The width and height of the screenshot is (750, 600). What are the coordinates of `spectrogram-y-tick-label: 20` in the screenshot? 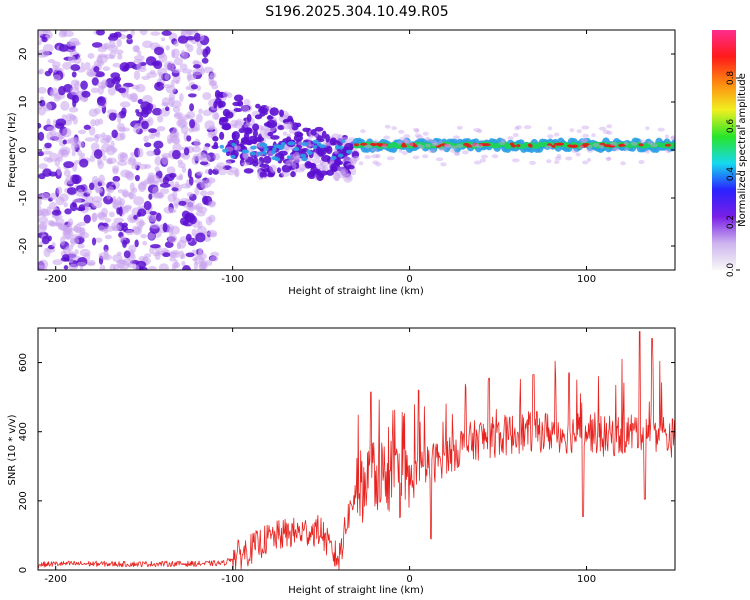 It's located at (23, 54).